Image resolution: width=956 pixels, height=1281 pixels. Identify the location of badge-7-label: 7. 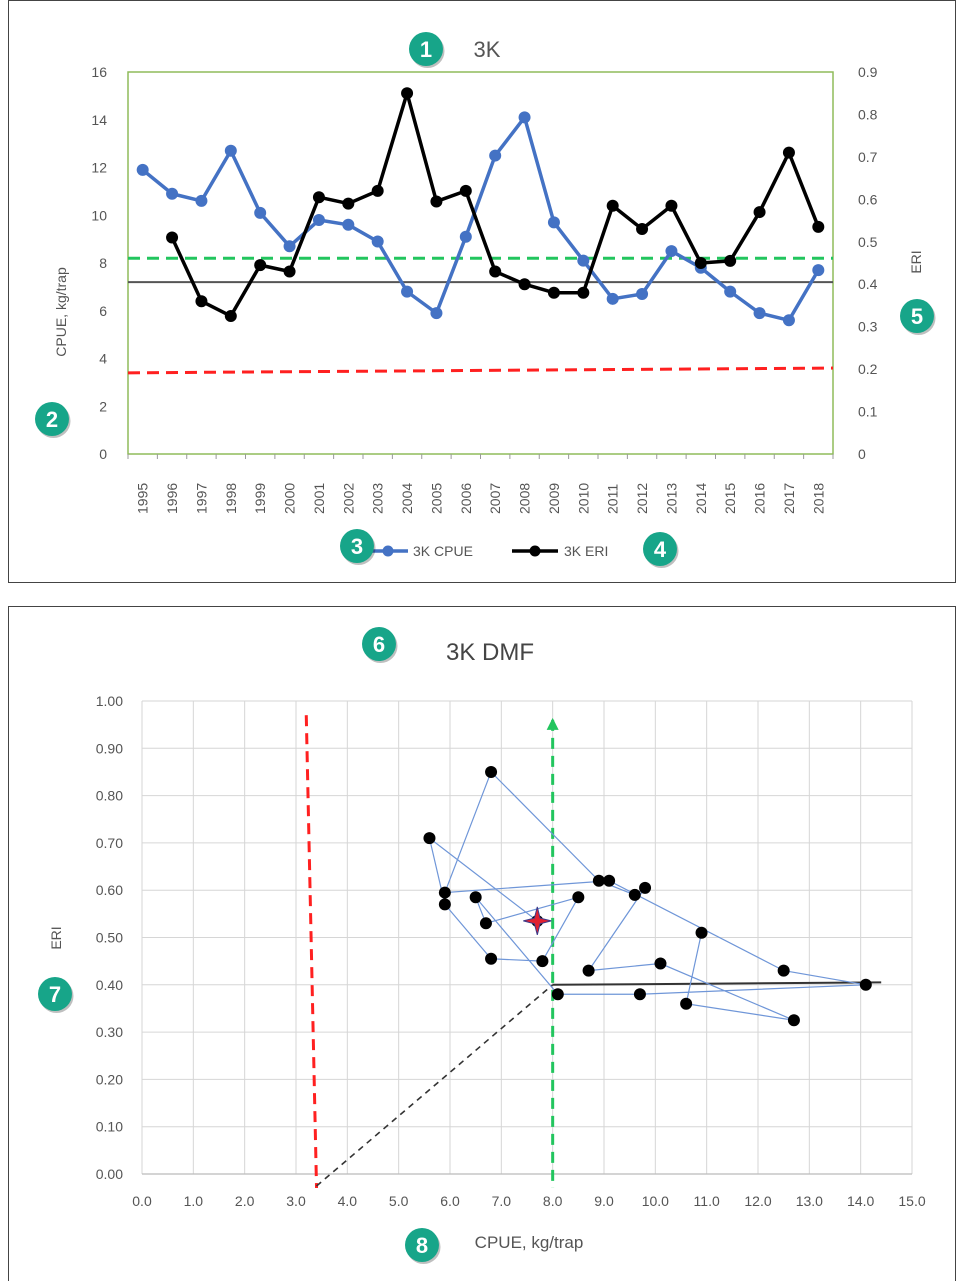
(55, 994).